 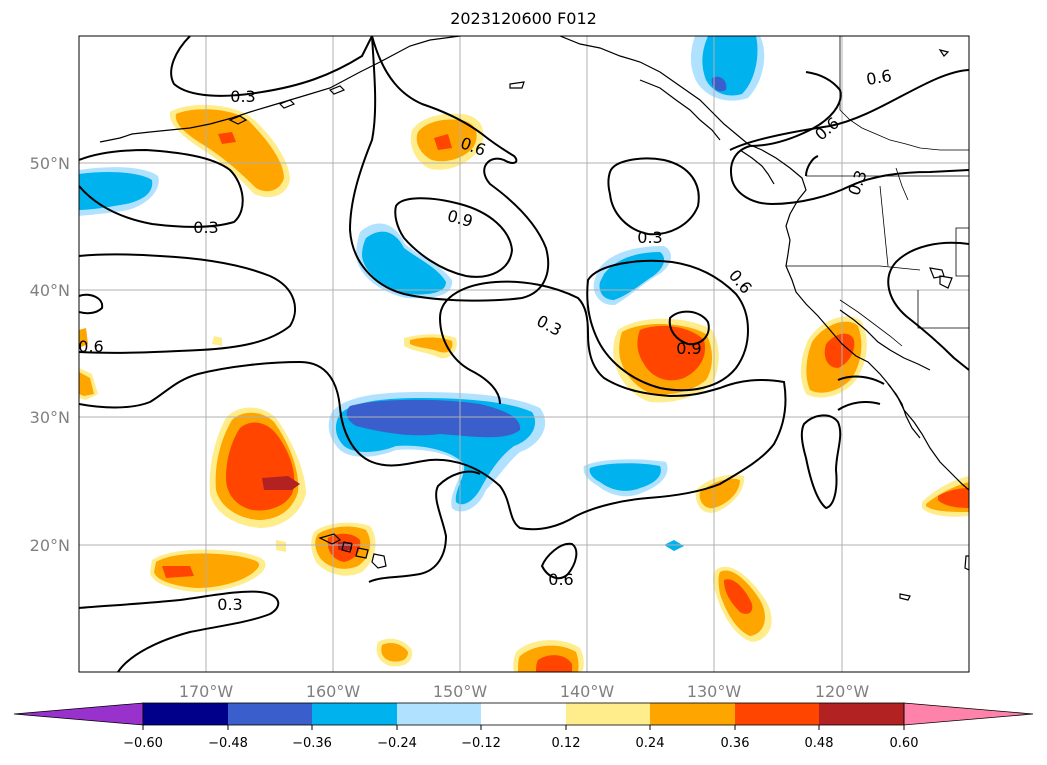 I want to click on contour-label-2: 0.3, so click(x=205, y=227).